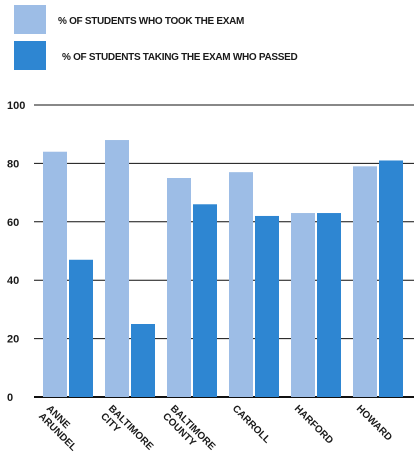 The width and height of the screenshot is (417, 466). I want to click on x-category-label: HOWARD, so click(374, 423).